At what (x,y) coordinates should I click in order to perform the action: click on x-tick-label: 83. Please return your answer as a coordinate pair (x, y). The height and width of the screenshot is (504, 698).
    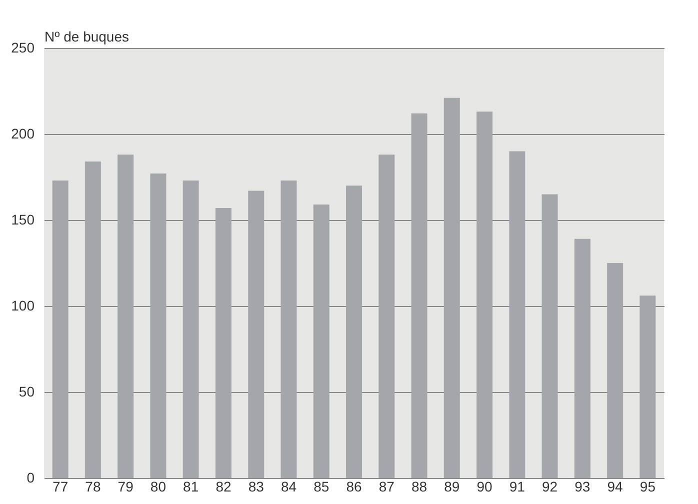
    Looking at the image, I should click on (256, 486).